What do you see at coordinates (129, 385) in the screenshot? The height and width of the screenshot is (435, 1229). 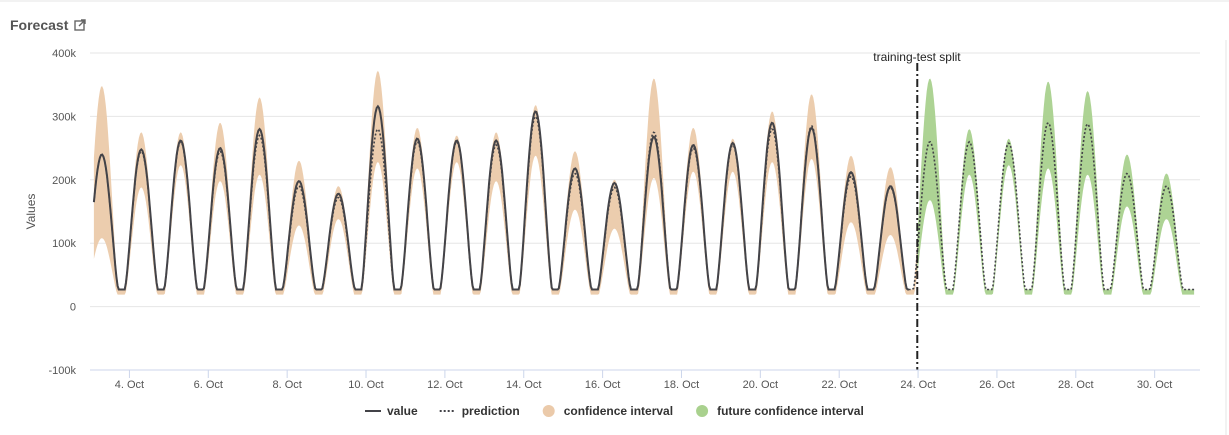 I see `x-tick-label: 4. Oct` at bounding box center [129, 385].